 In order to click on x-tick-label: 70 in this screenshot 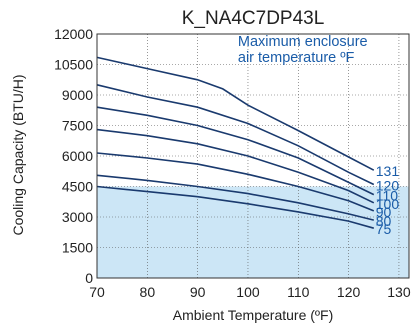, I will do `click(97, 292)`.